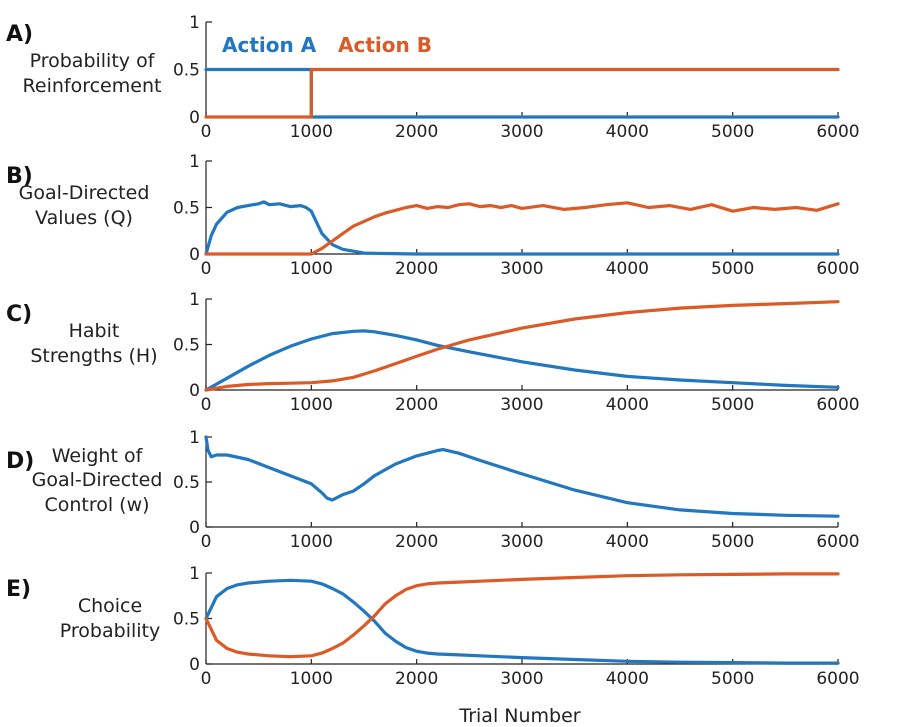 This screenshot has height=727, width=916. I want to click on panel-c-ytick-label: 0.5, so click(186, 346).